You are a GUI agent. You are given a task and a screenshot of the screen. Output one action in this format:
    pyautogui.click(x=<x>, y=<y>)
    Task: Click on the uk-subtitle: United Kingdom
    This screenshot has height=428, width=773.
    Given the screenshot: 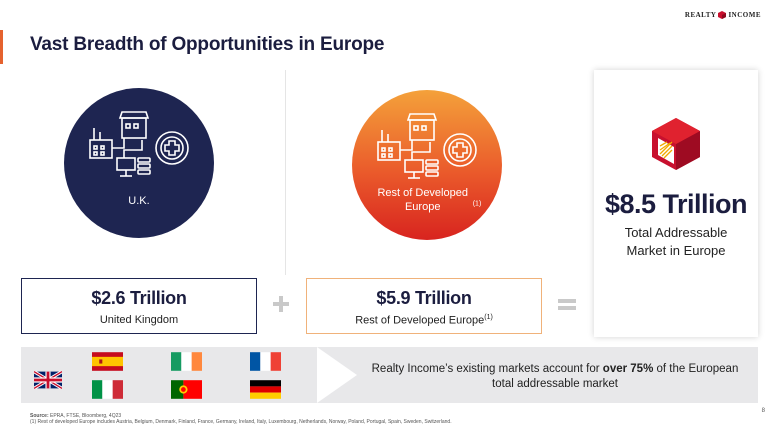 What is the action you would take?
    pyautogui.click(x=139, y=320)
    